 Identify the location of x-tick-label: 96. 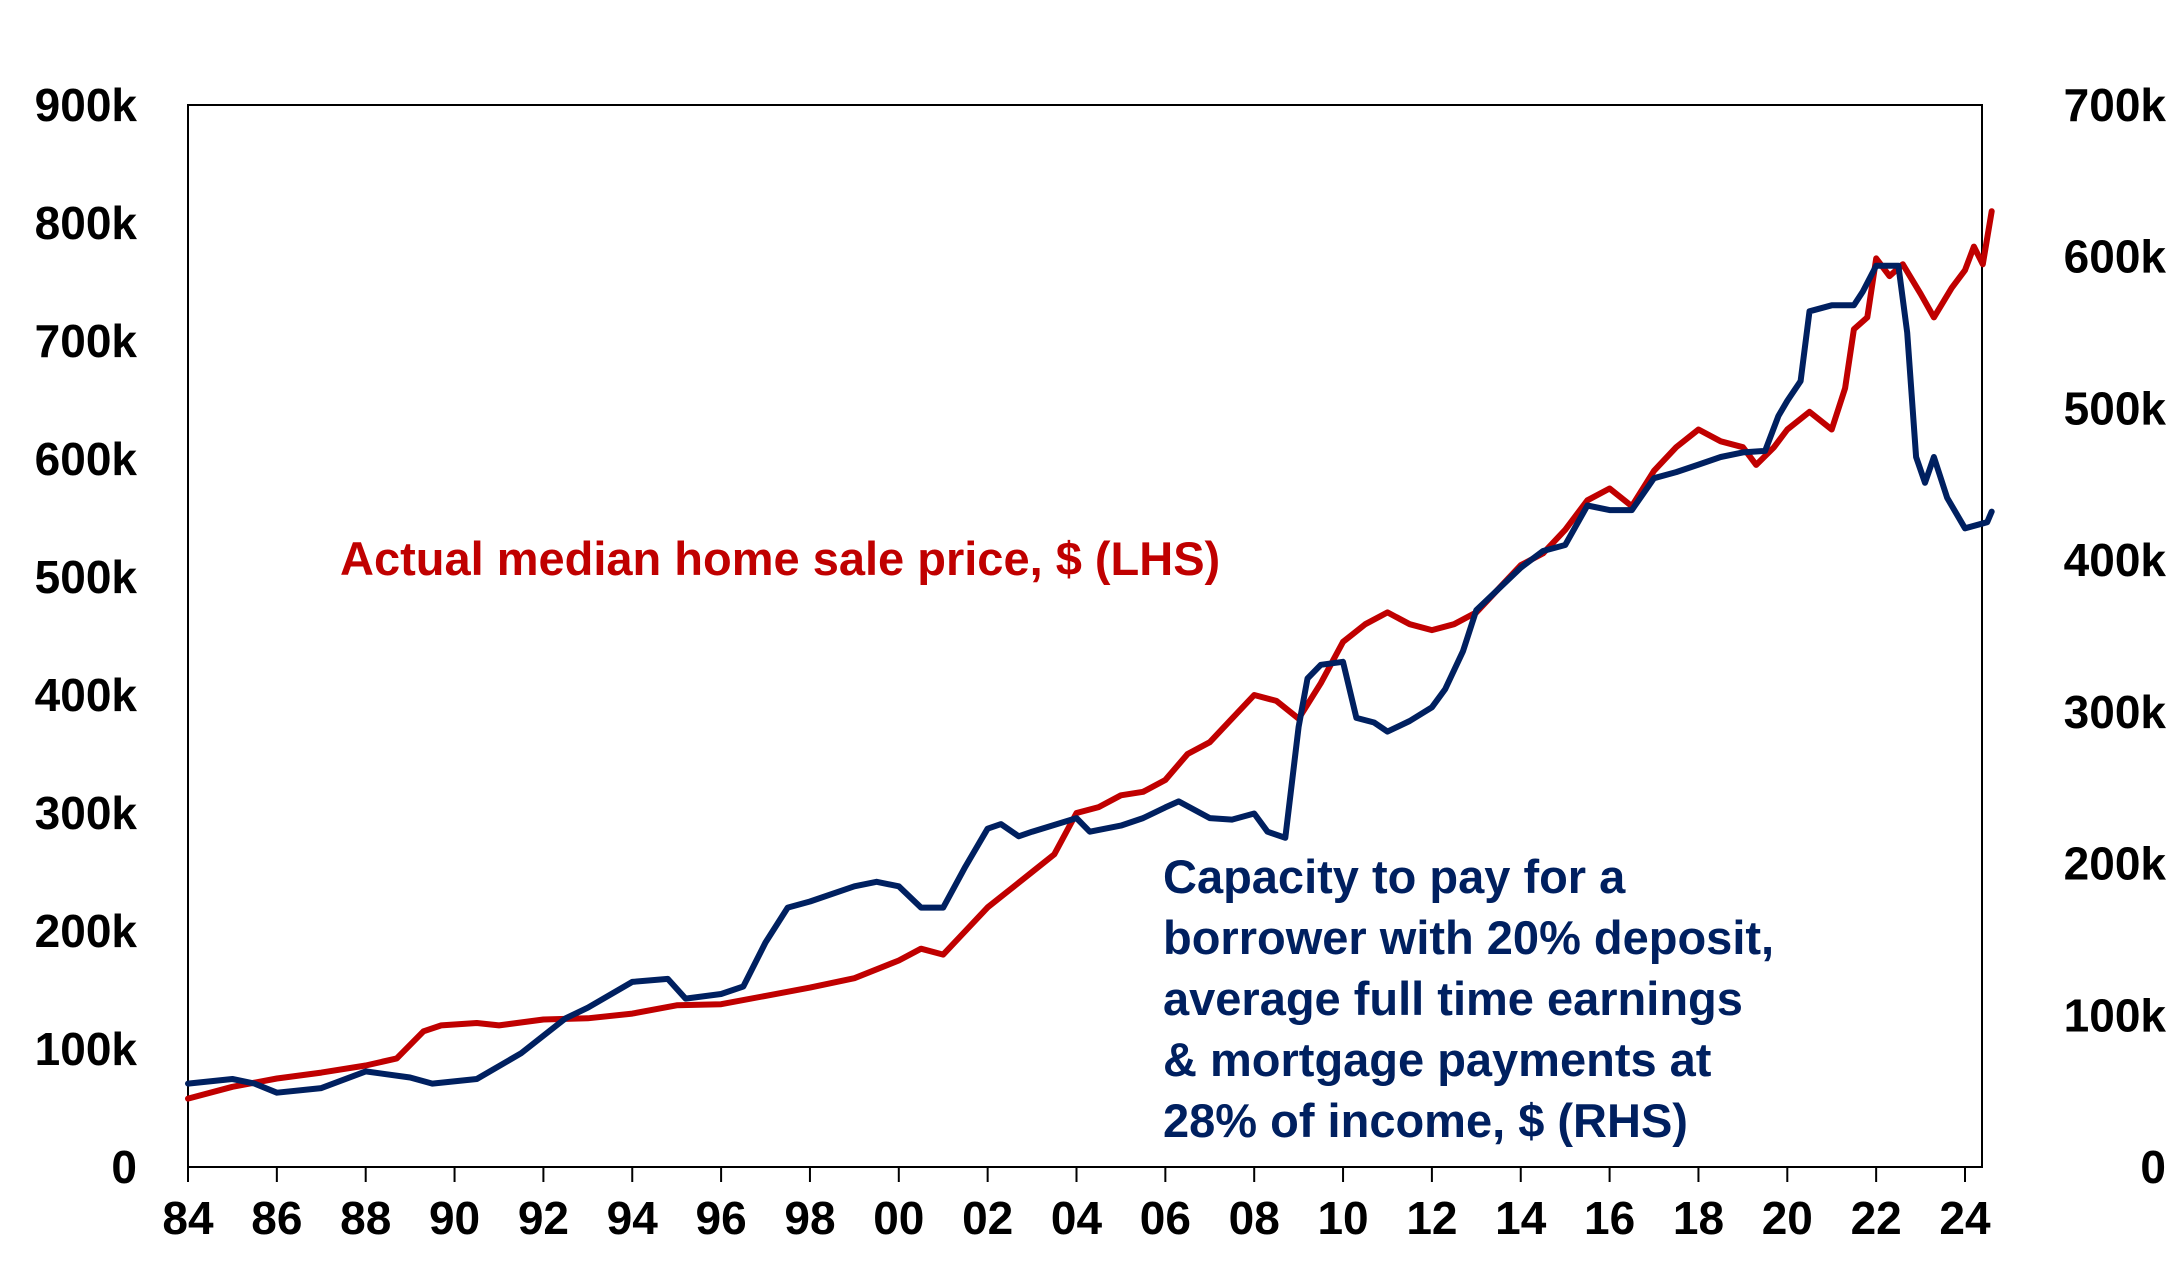
(721, 1218).